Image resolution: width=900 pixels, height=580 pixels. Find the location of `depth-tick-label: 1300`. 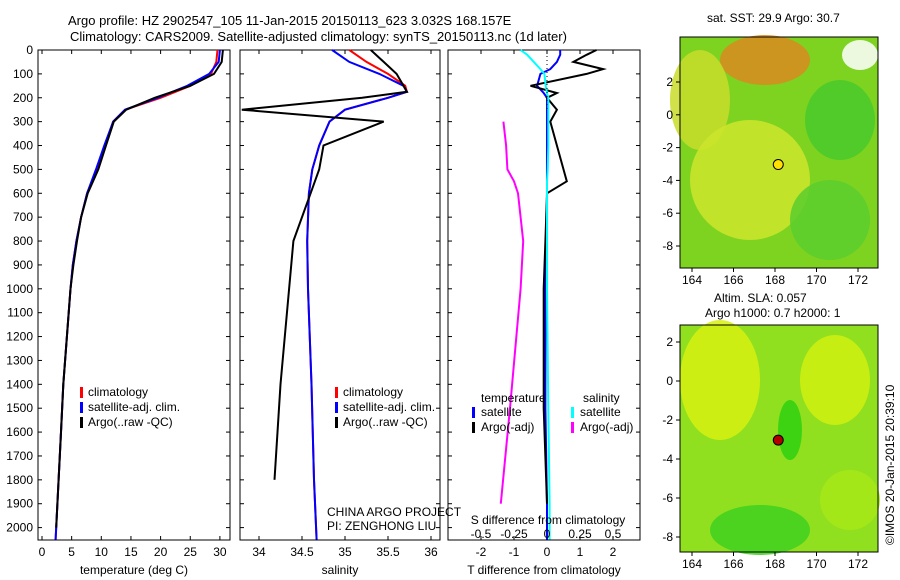

depth-tick-label: 1300 is located at coordinates (19, 360).